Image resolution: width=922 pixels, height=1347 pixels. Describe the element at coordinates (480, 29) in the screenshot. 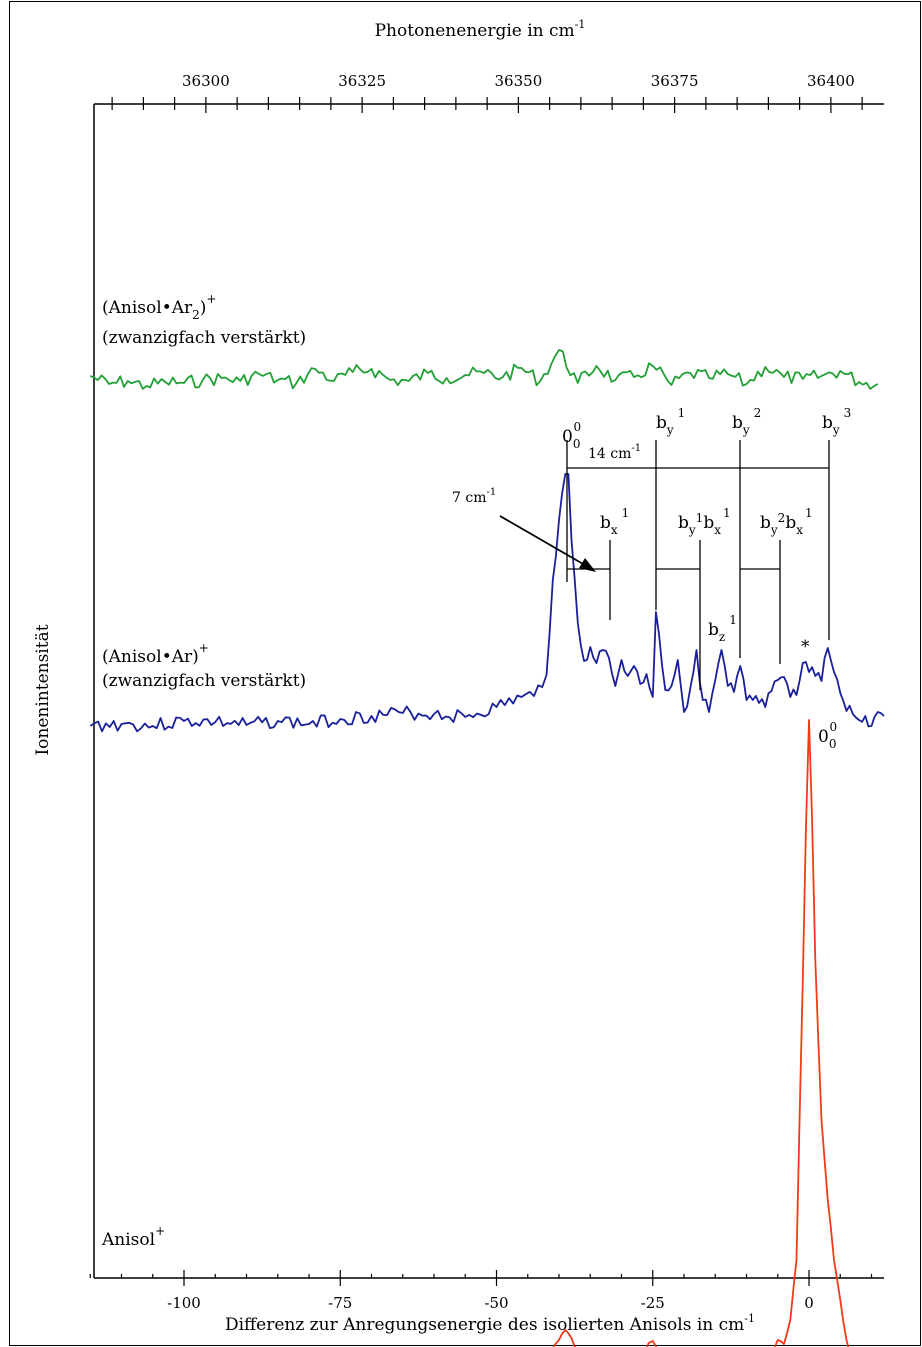

I see `top-axis-title: Photonenenergie in cm-1` at that location.